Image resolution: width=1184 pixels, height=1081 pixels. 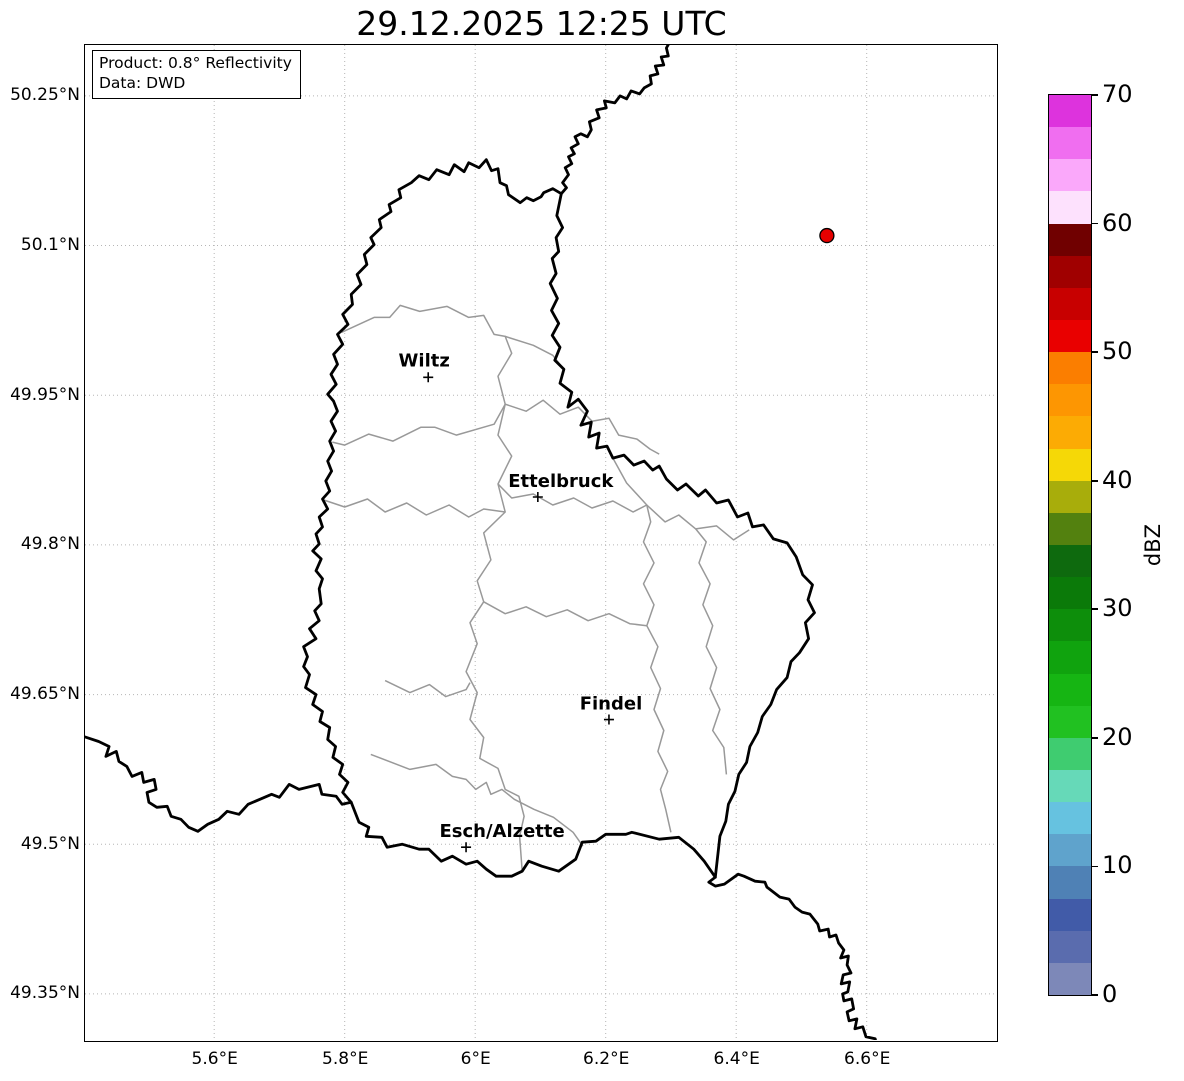 What do you see at coordinates (1110, 994) in the screenshot?
I see `colorbar-tick-label: 0` at bounding box center [1110, 994].